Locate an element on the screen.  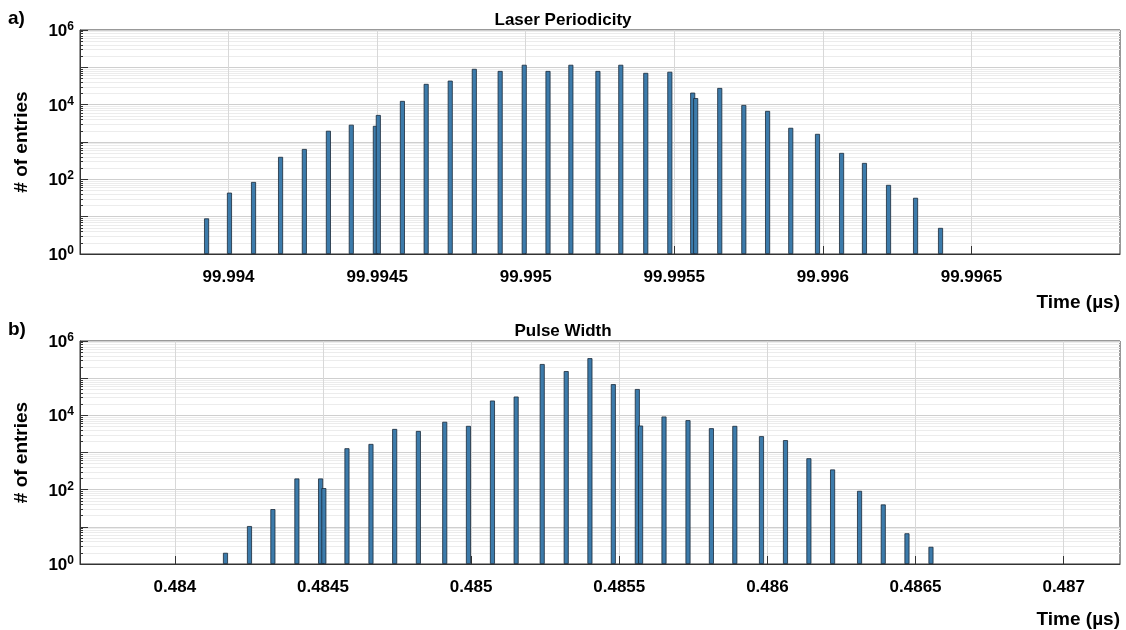
x-tick-label: 0.485 is located at coordinates (471, 586).